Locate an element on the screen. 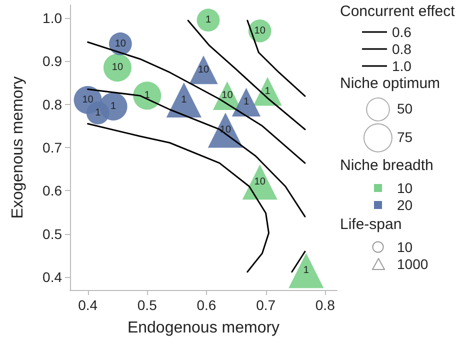  x-tick-label: 0.4 is located at coordinates (88, 305).